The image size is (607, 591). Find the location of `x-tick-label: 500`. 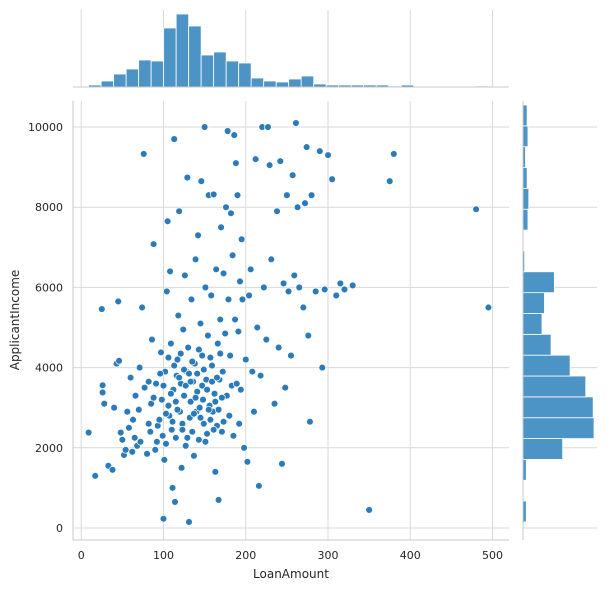

x-tick-label: 500 is located at coordinates (492, 555).